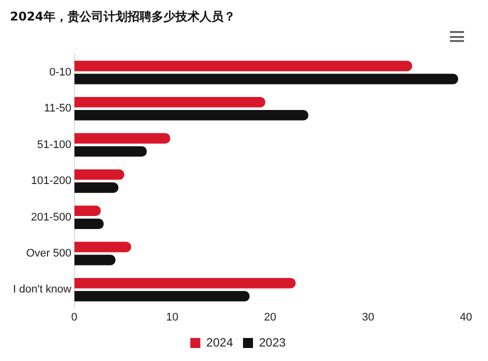 The width and height of the screenshot is (488, 361). What do you see at coordinates (58, 108) in the screenshot?
I see `y-tick-label: 11-50` at bounding box center [58, 108].